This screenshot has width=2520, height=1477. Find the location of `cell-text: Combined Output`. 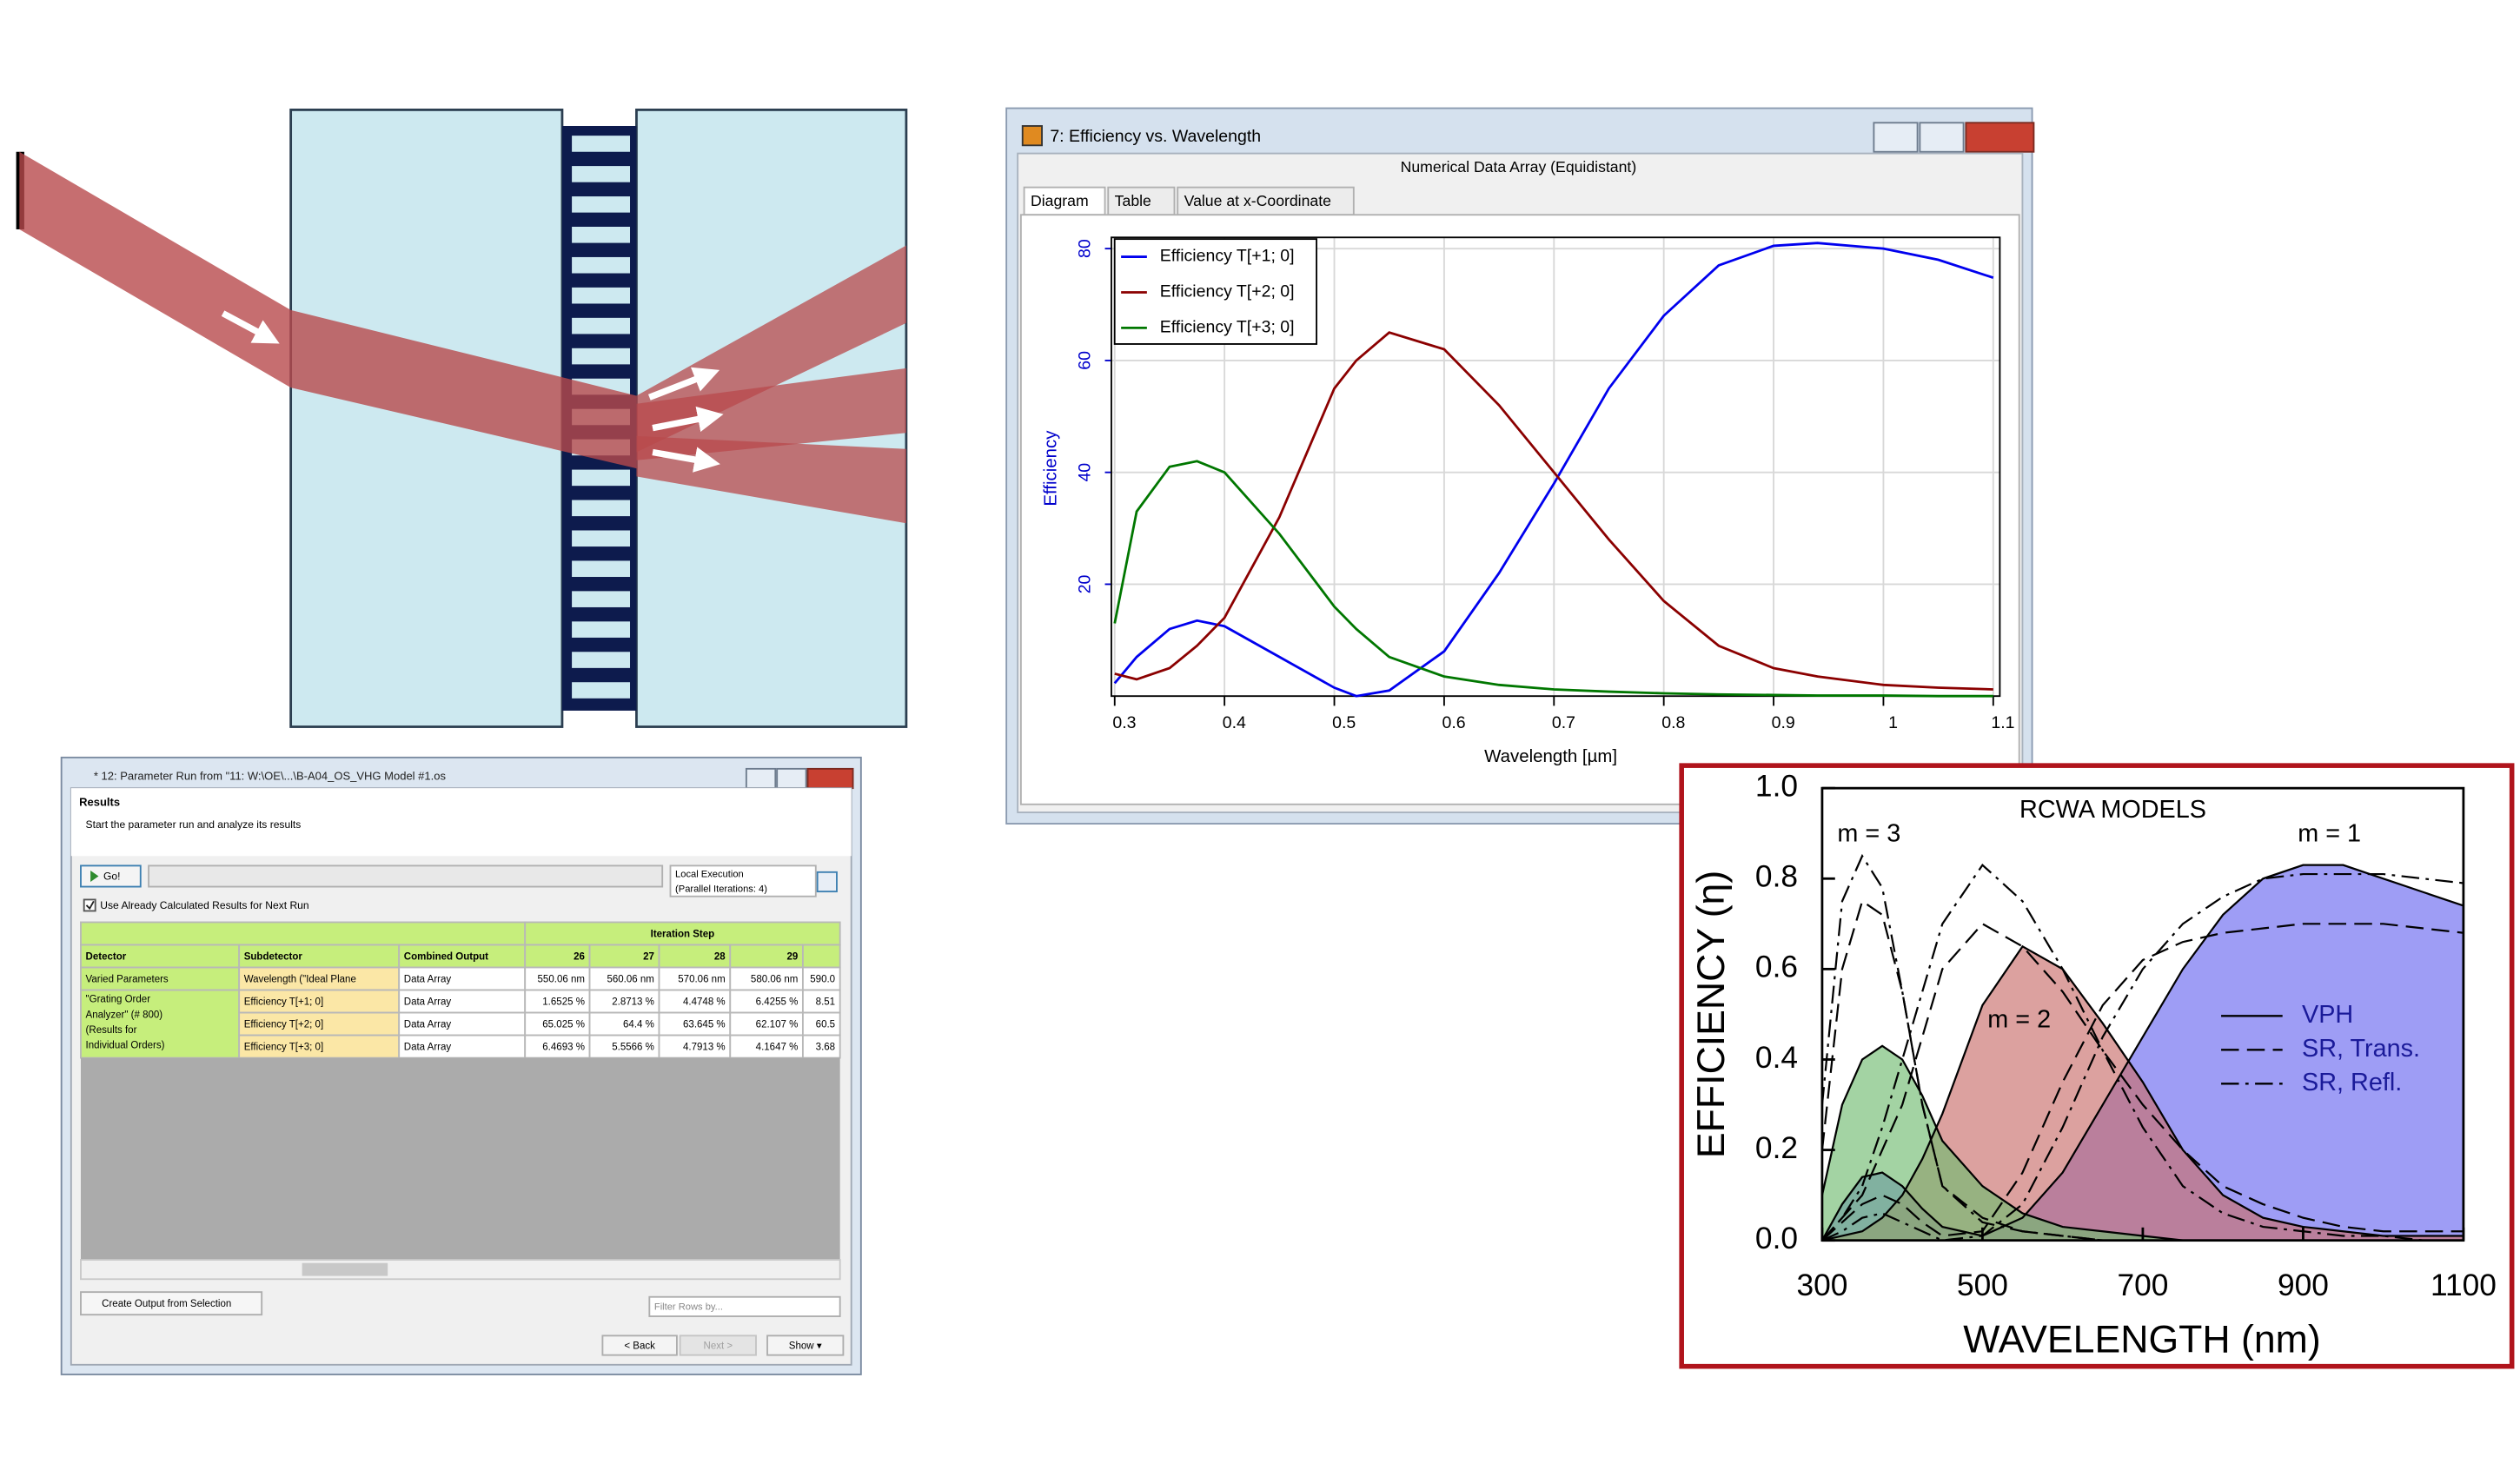

cell-text: Combined Output is located at coordinates (446, 956).